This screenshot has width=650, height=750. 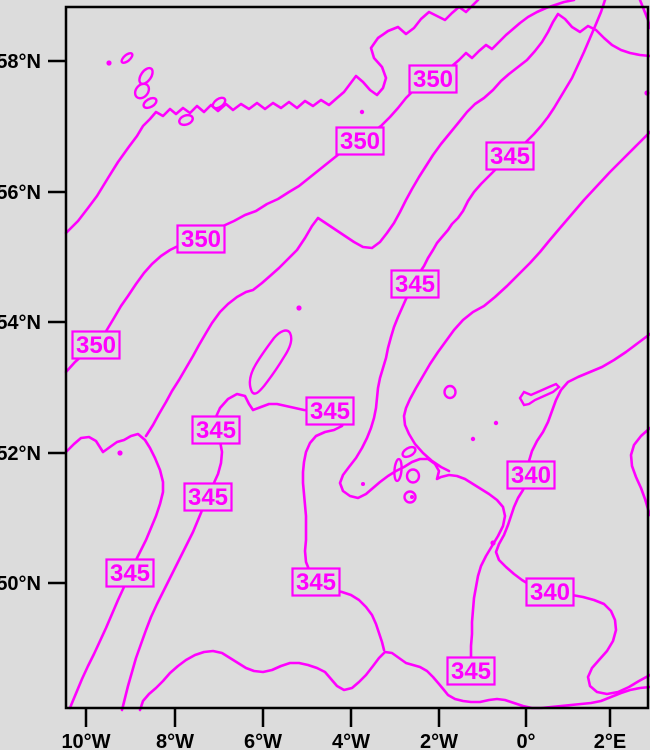 I want to click on lat-tick-label: 52°N, so click(x=20, y=454).